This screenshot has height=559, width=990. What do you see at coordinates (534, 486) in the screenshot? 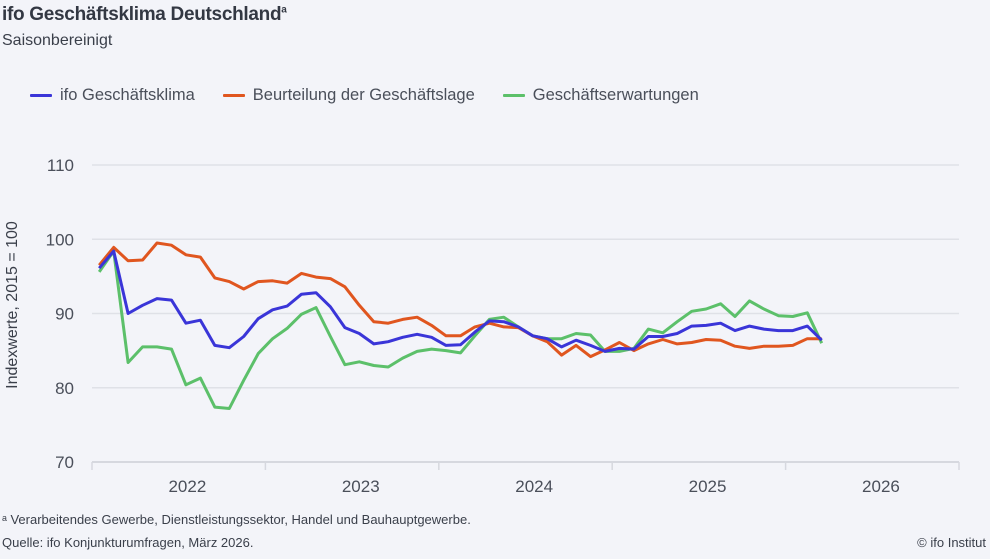
I see `x-tick-label: 2024` at bounding box center [534, 486].